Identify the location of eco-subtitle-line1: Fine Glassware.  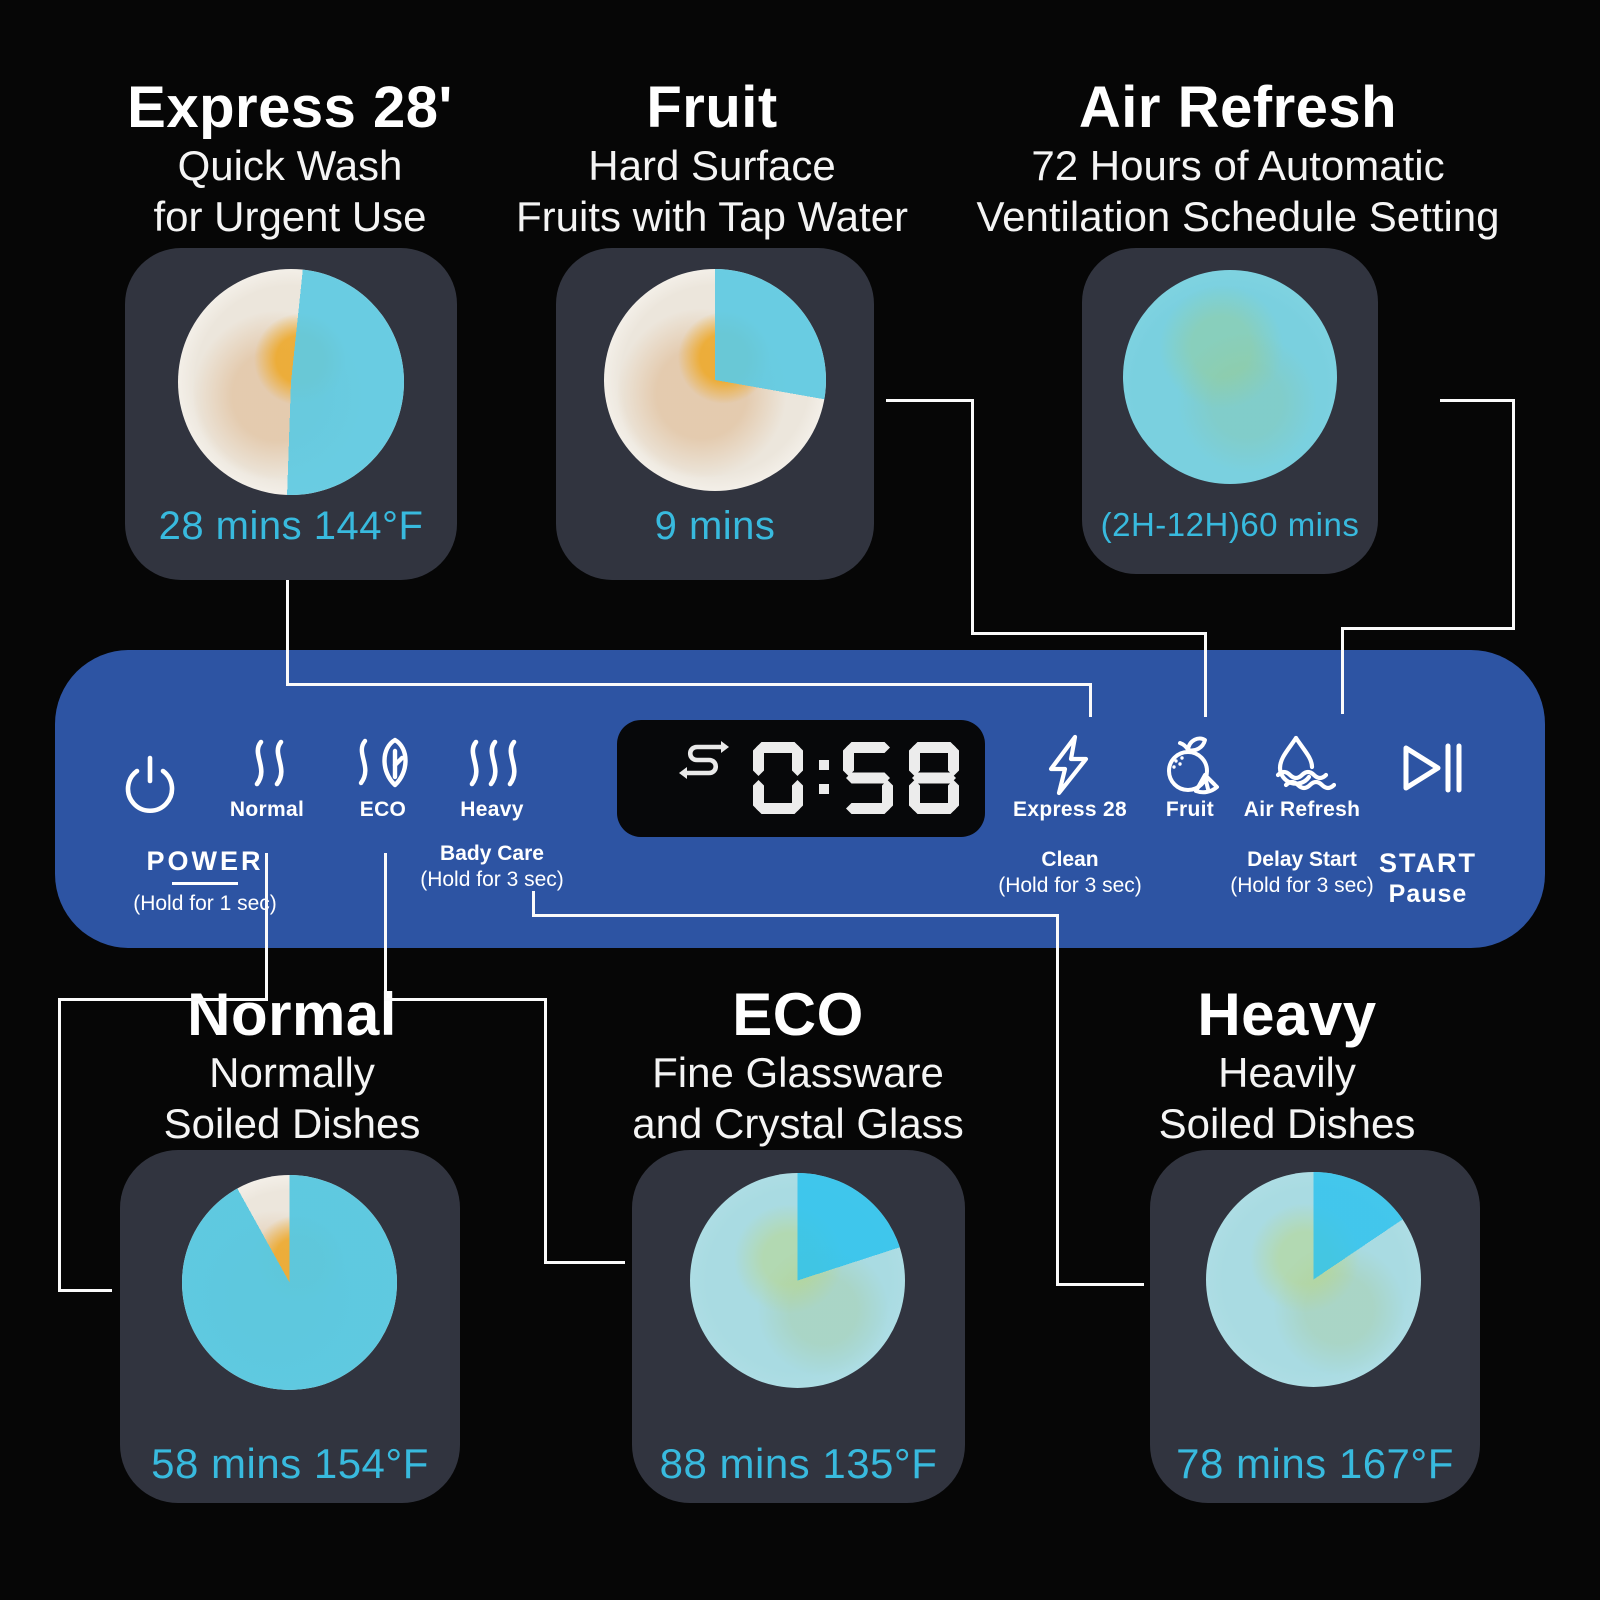
(798, 1072).